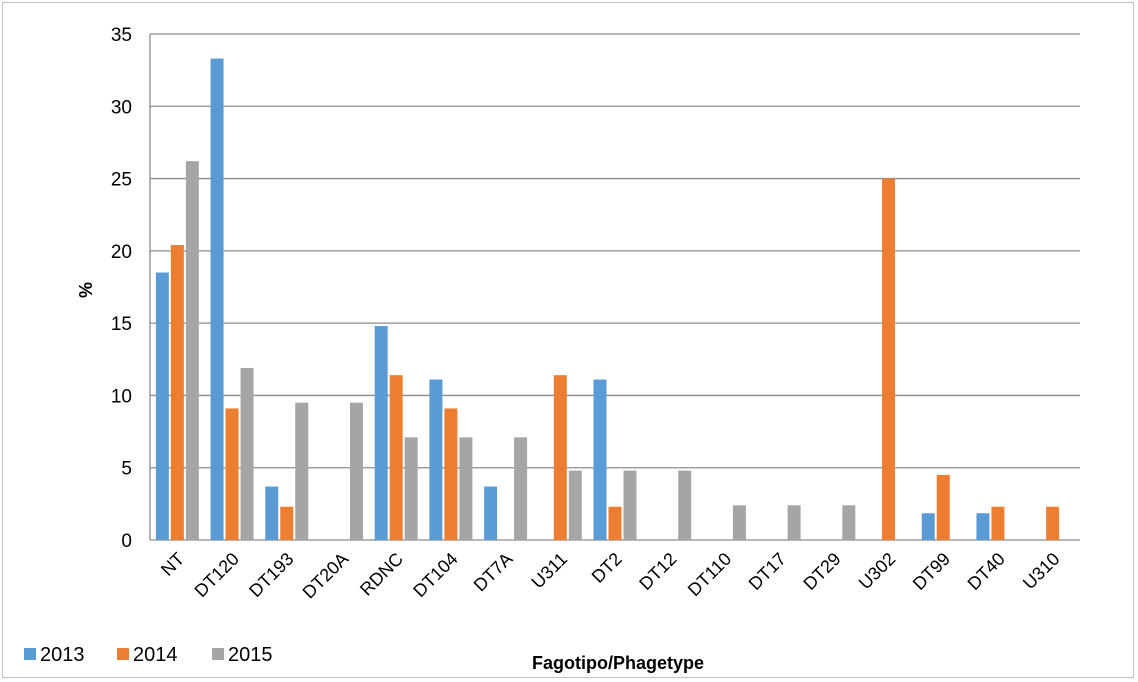 The image size is (1138, 682). What do you see at coordinates (271, 575) in the screenshot?
I see `x-tick-label: DT193` at bounding box center [271, 575].